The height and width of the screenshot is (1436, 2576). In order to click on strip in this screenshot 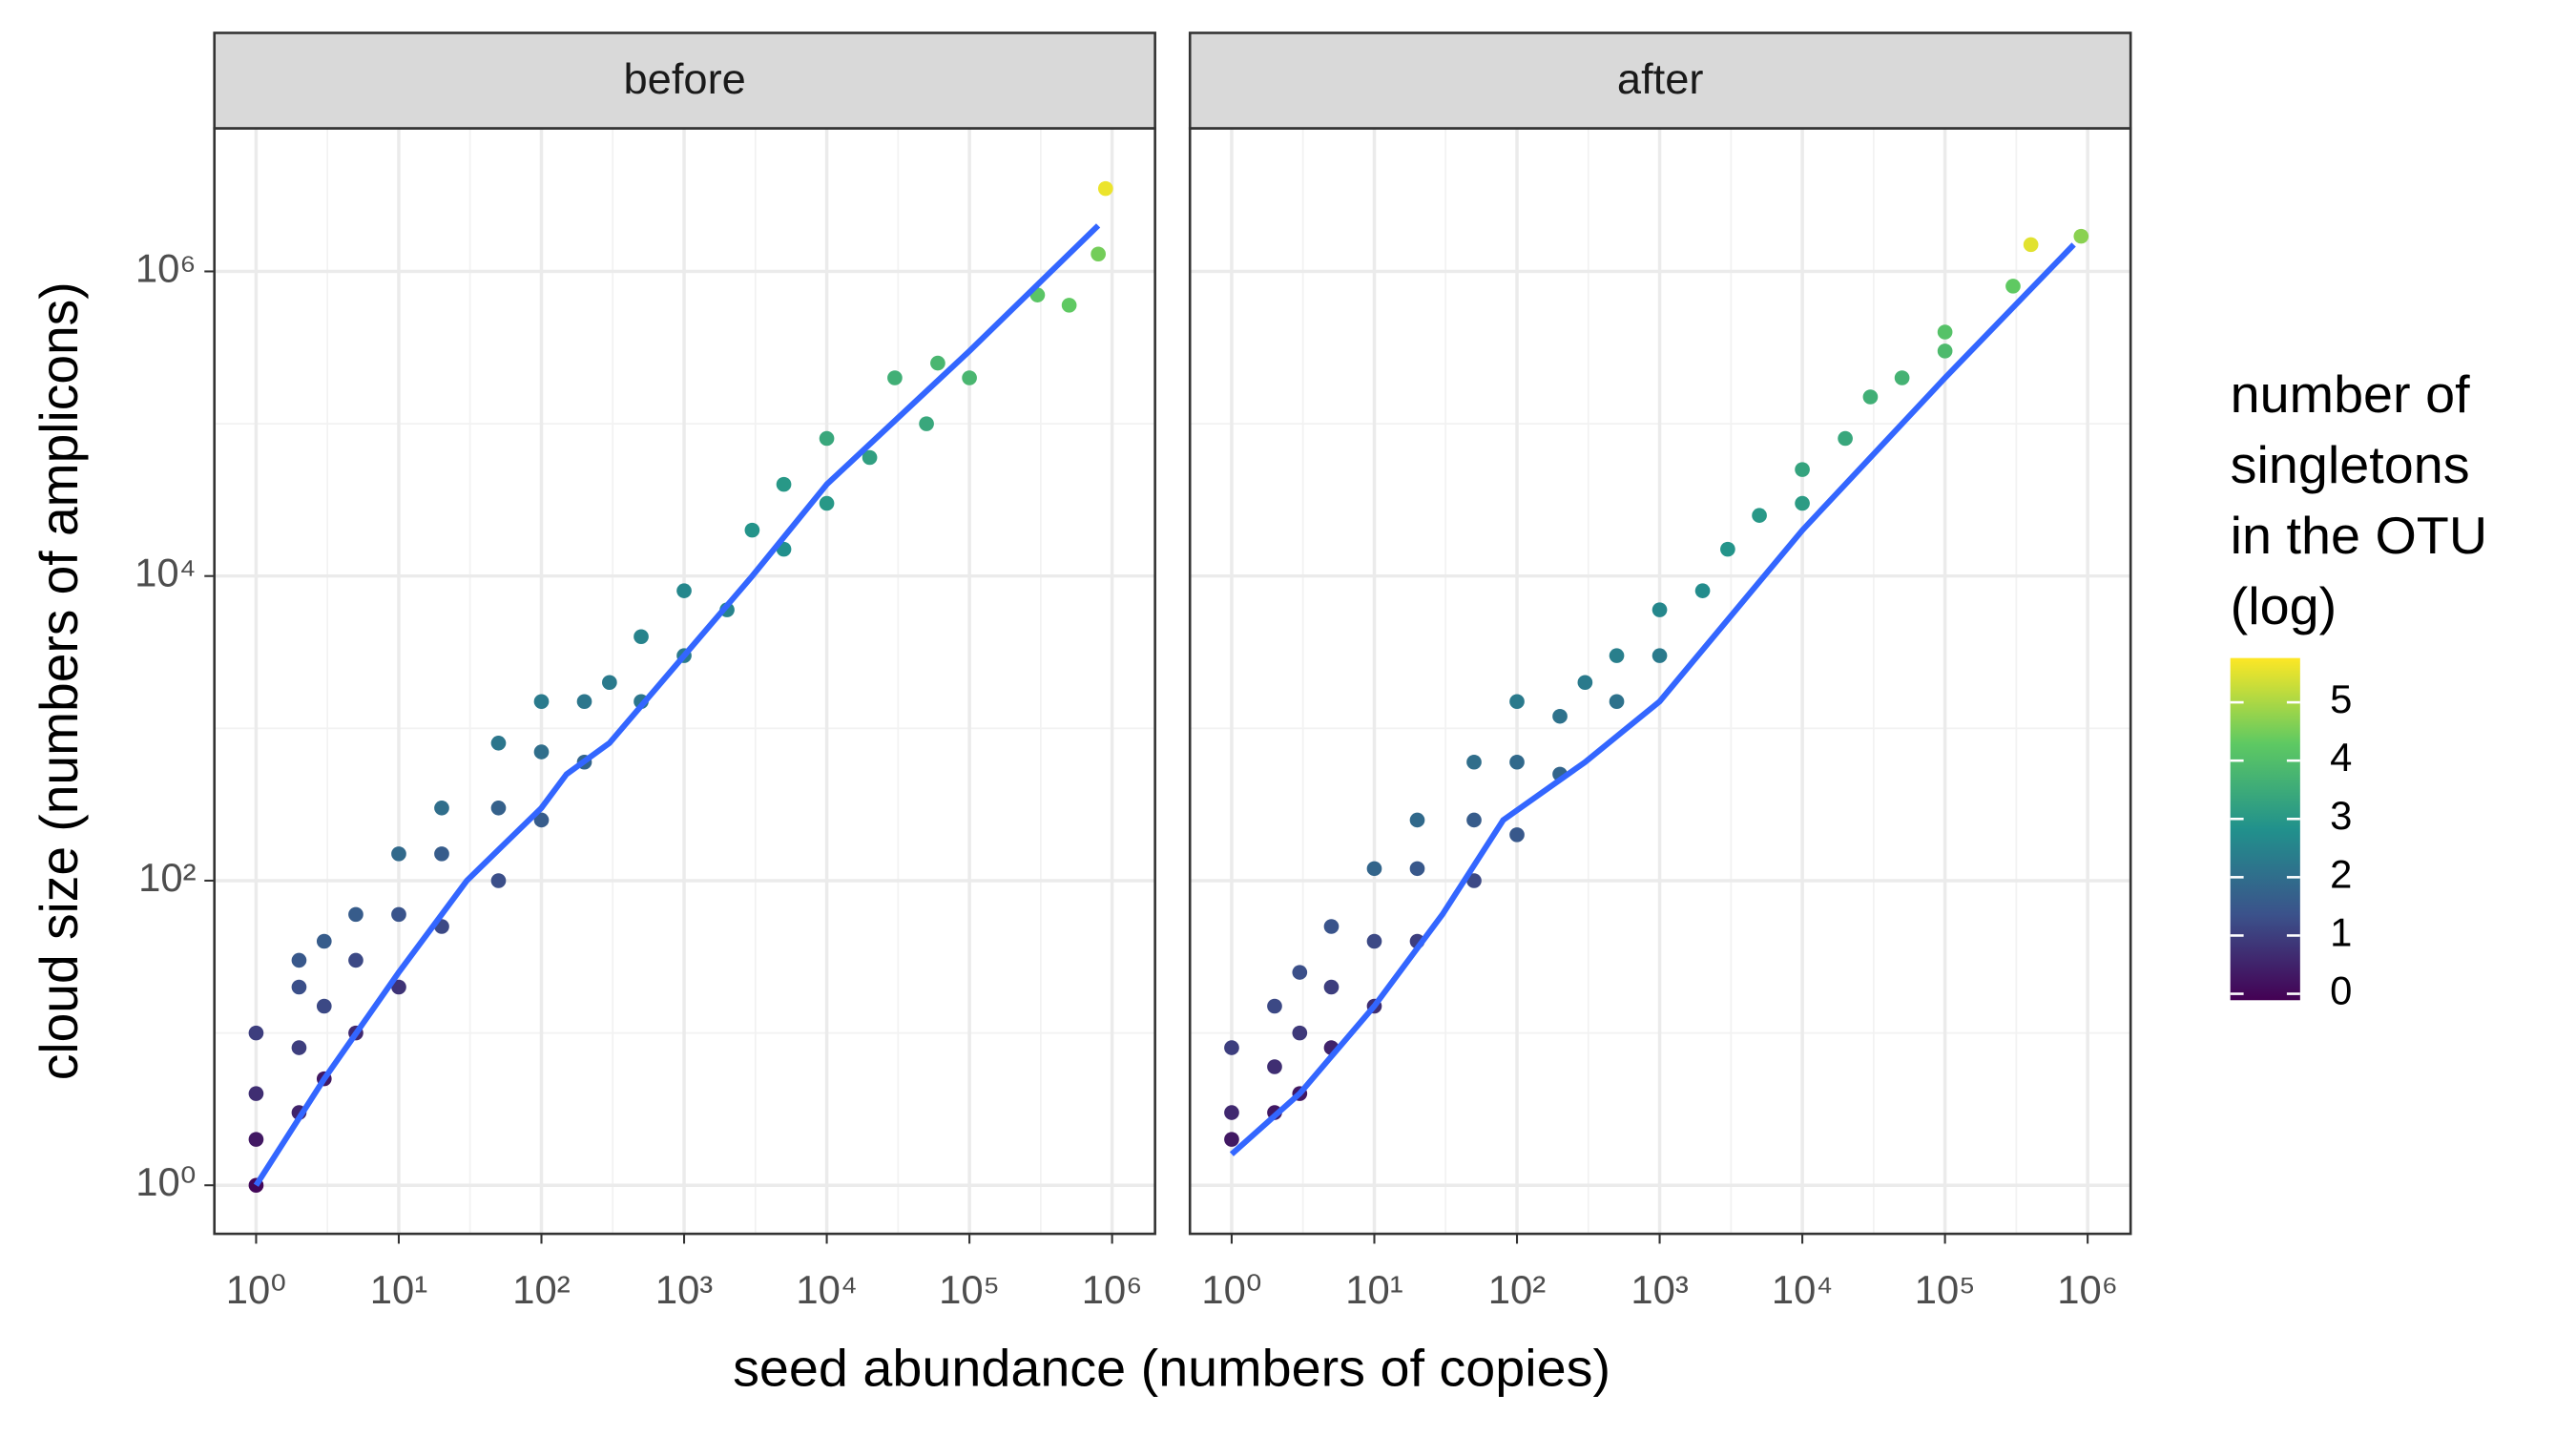, I will do `click(1660, 80)`.